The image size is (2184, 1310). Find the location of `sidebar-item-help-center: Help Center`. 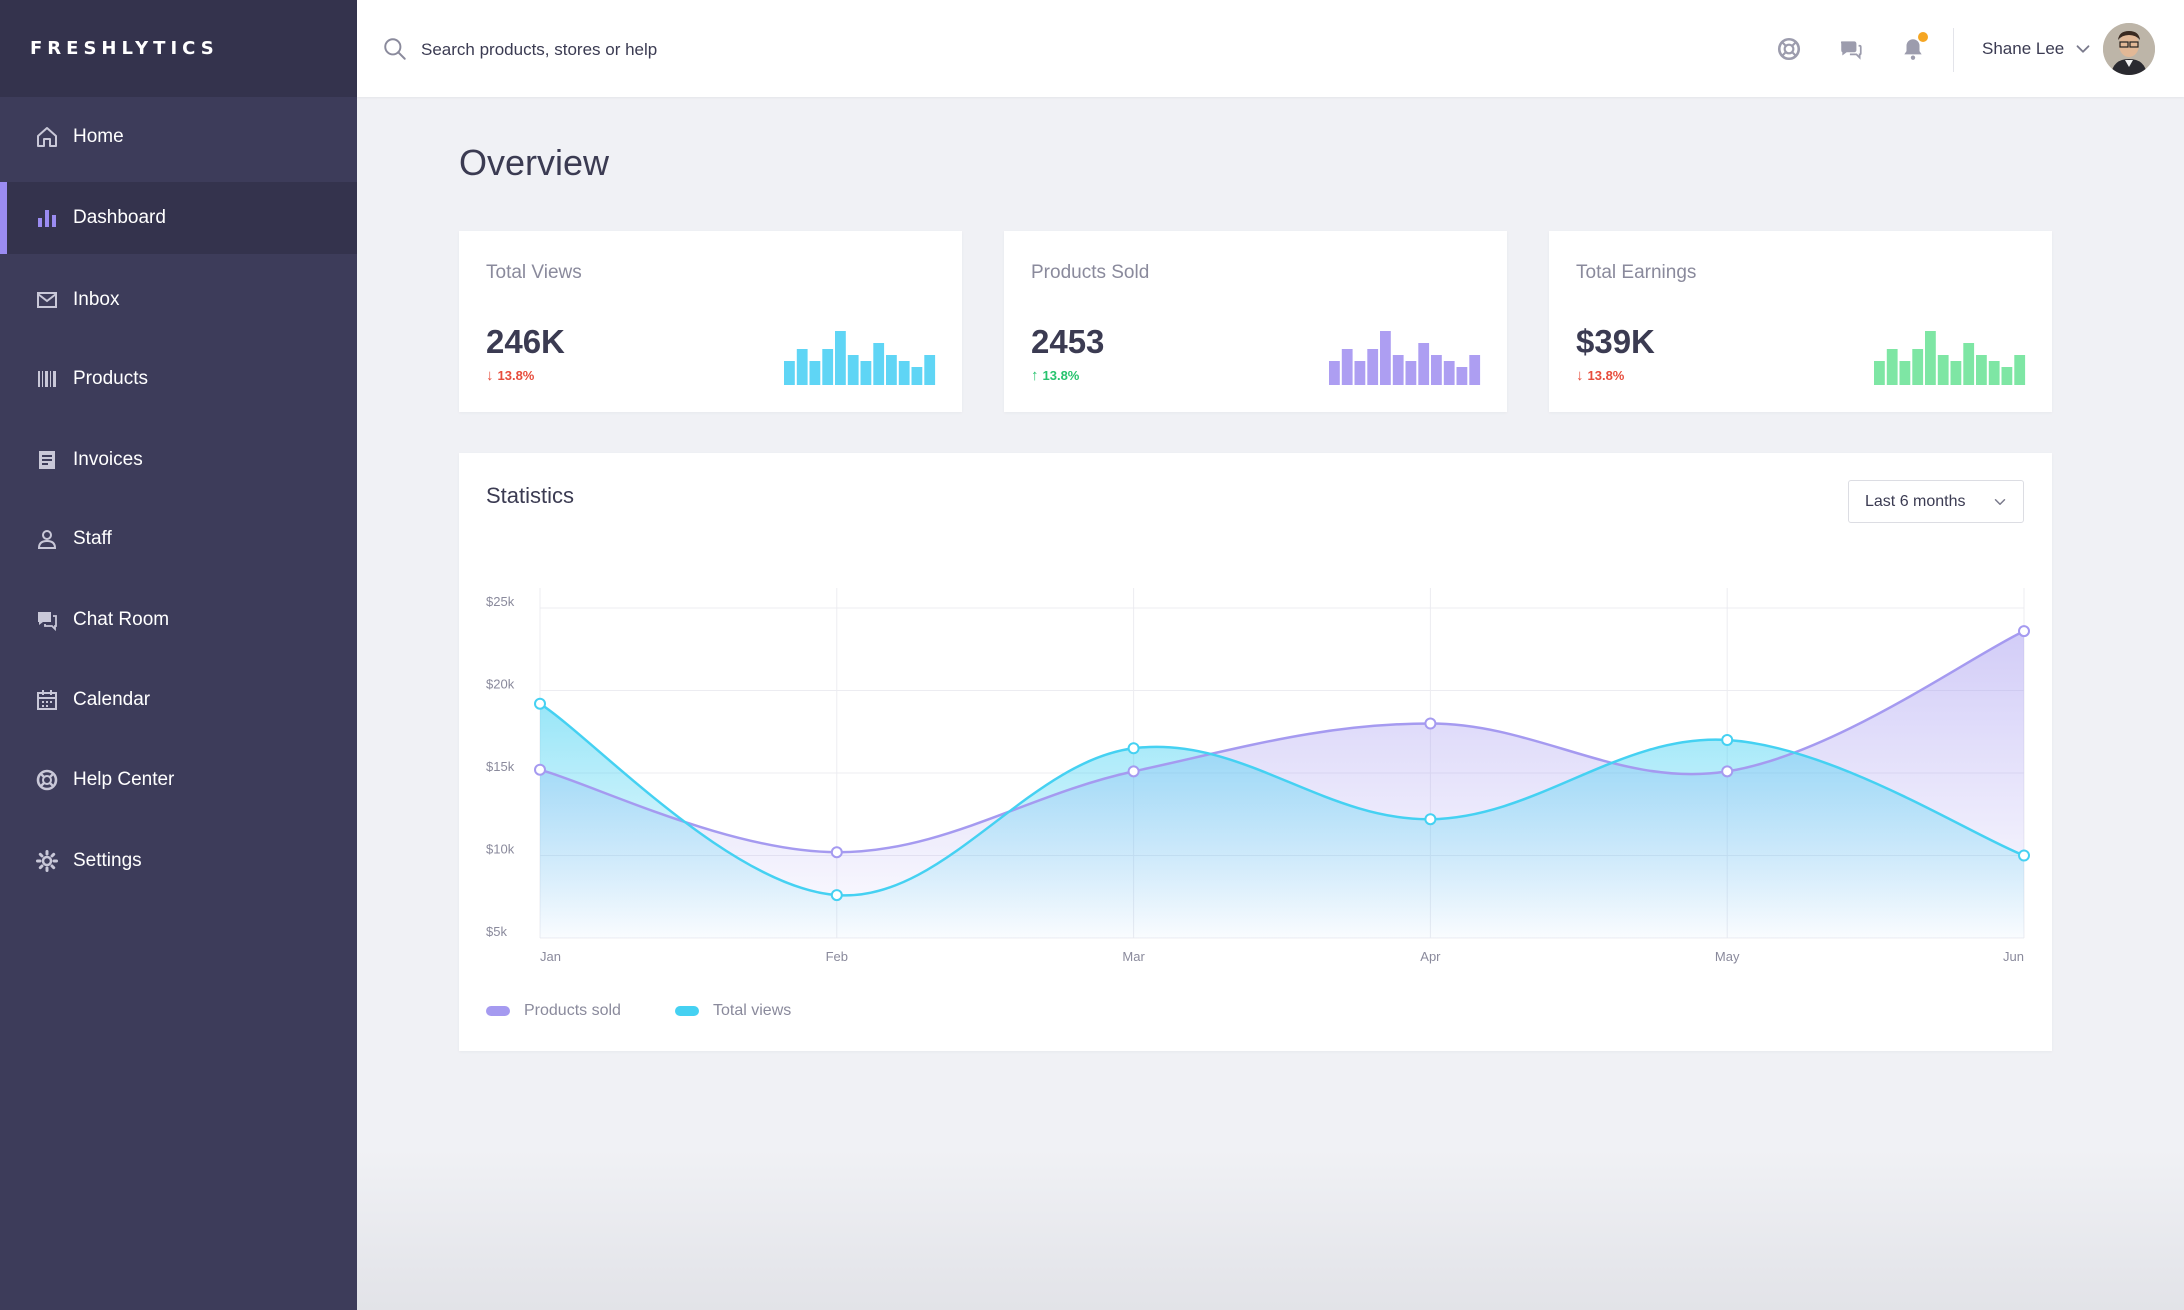

sidebar-item-help-center: Help Center is located at coordinates (178, 780).